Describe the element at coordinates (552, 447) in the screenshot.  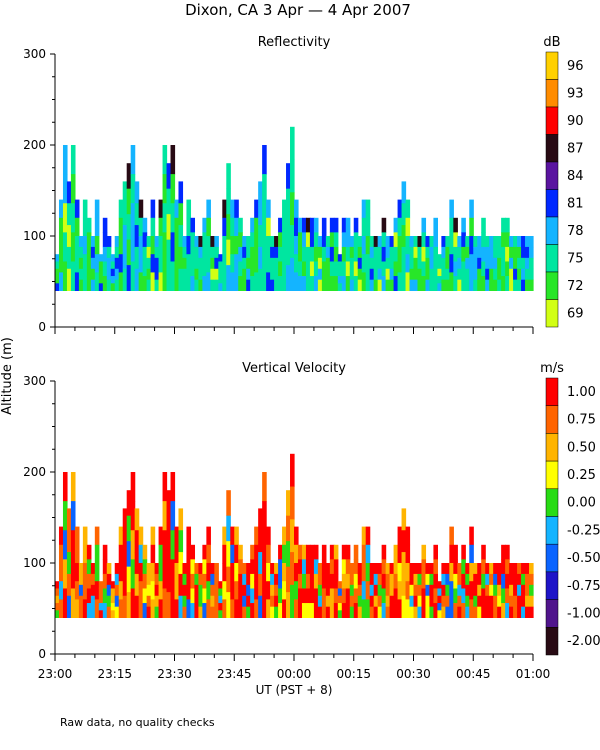
I see `velocity-colorbar-swatch` at that location.